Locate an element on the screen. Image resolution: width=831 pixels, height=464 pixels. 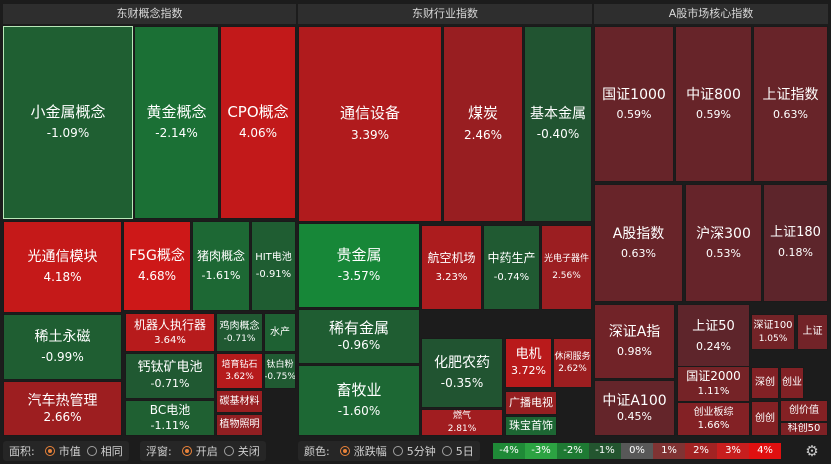
treemap-tile: 中证A100 0.45% is located at coordinates (634, 408).